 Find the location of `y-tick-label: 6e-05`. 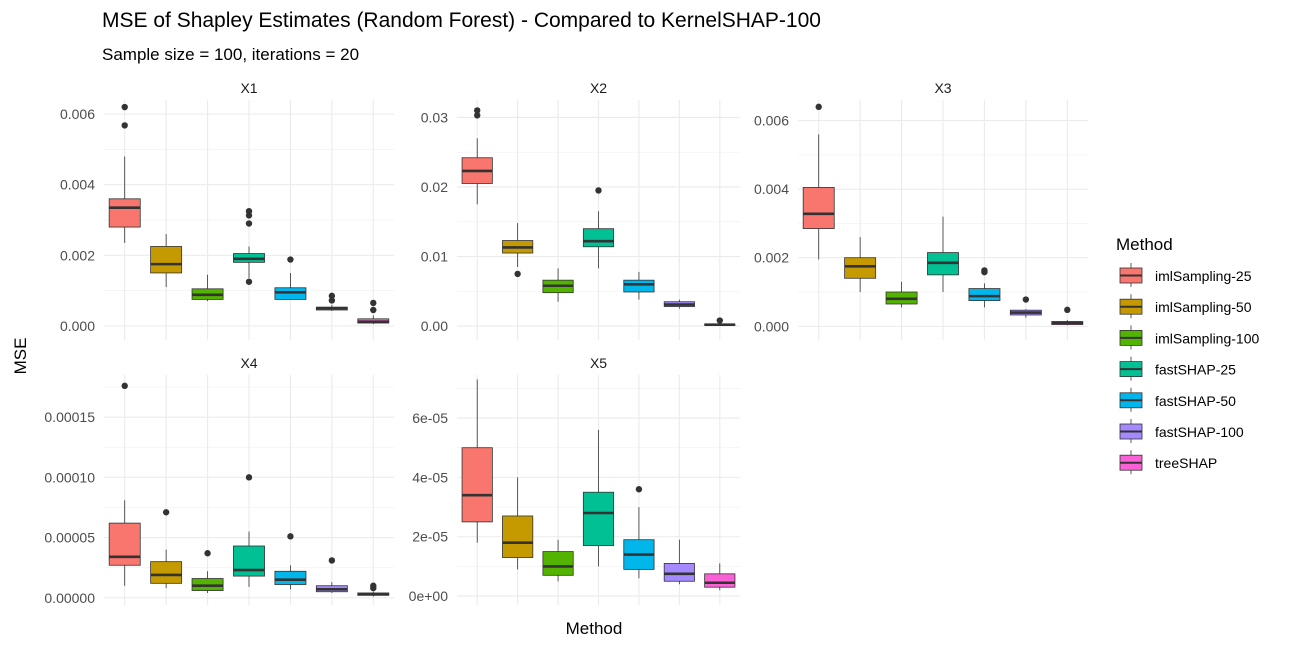

y-tick-label: 6e-05 is located at coordinates (430, 418).